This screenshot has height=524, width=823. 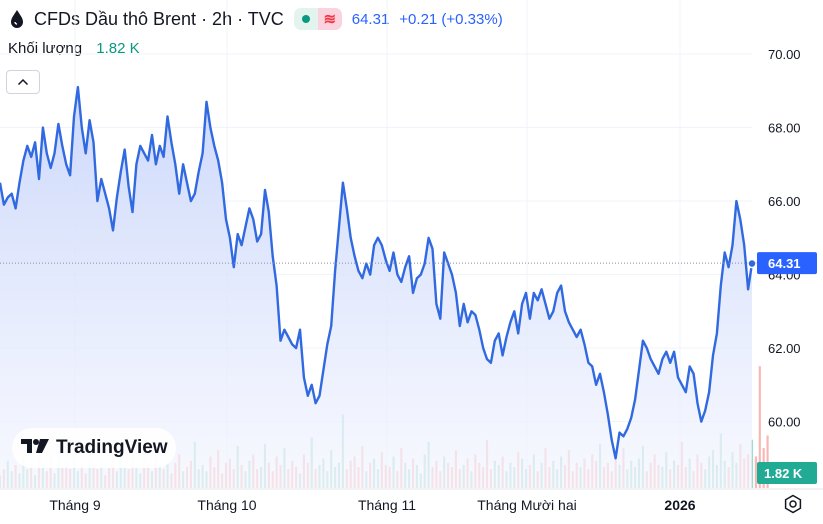 What do you see at coordinates (784, 348) in the screenshot?
I see `y-tick-label: 62.00` at bounding box center [784, 348].